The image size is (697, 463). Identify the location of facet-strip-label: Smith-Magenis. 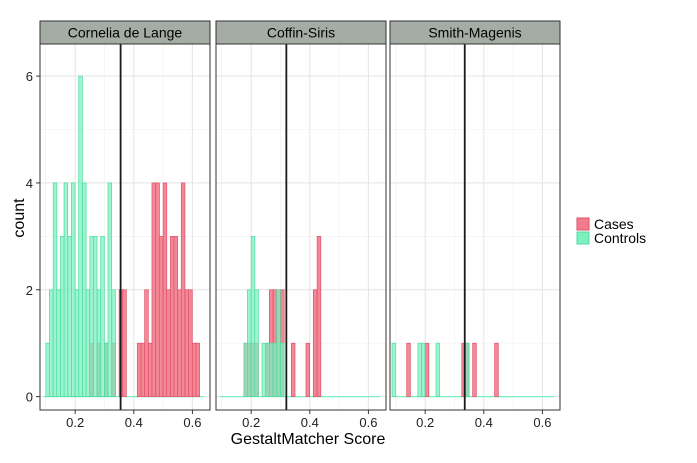
(474, 33).